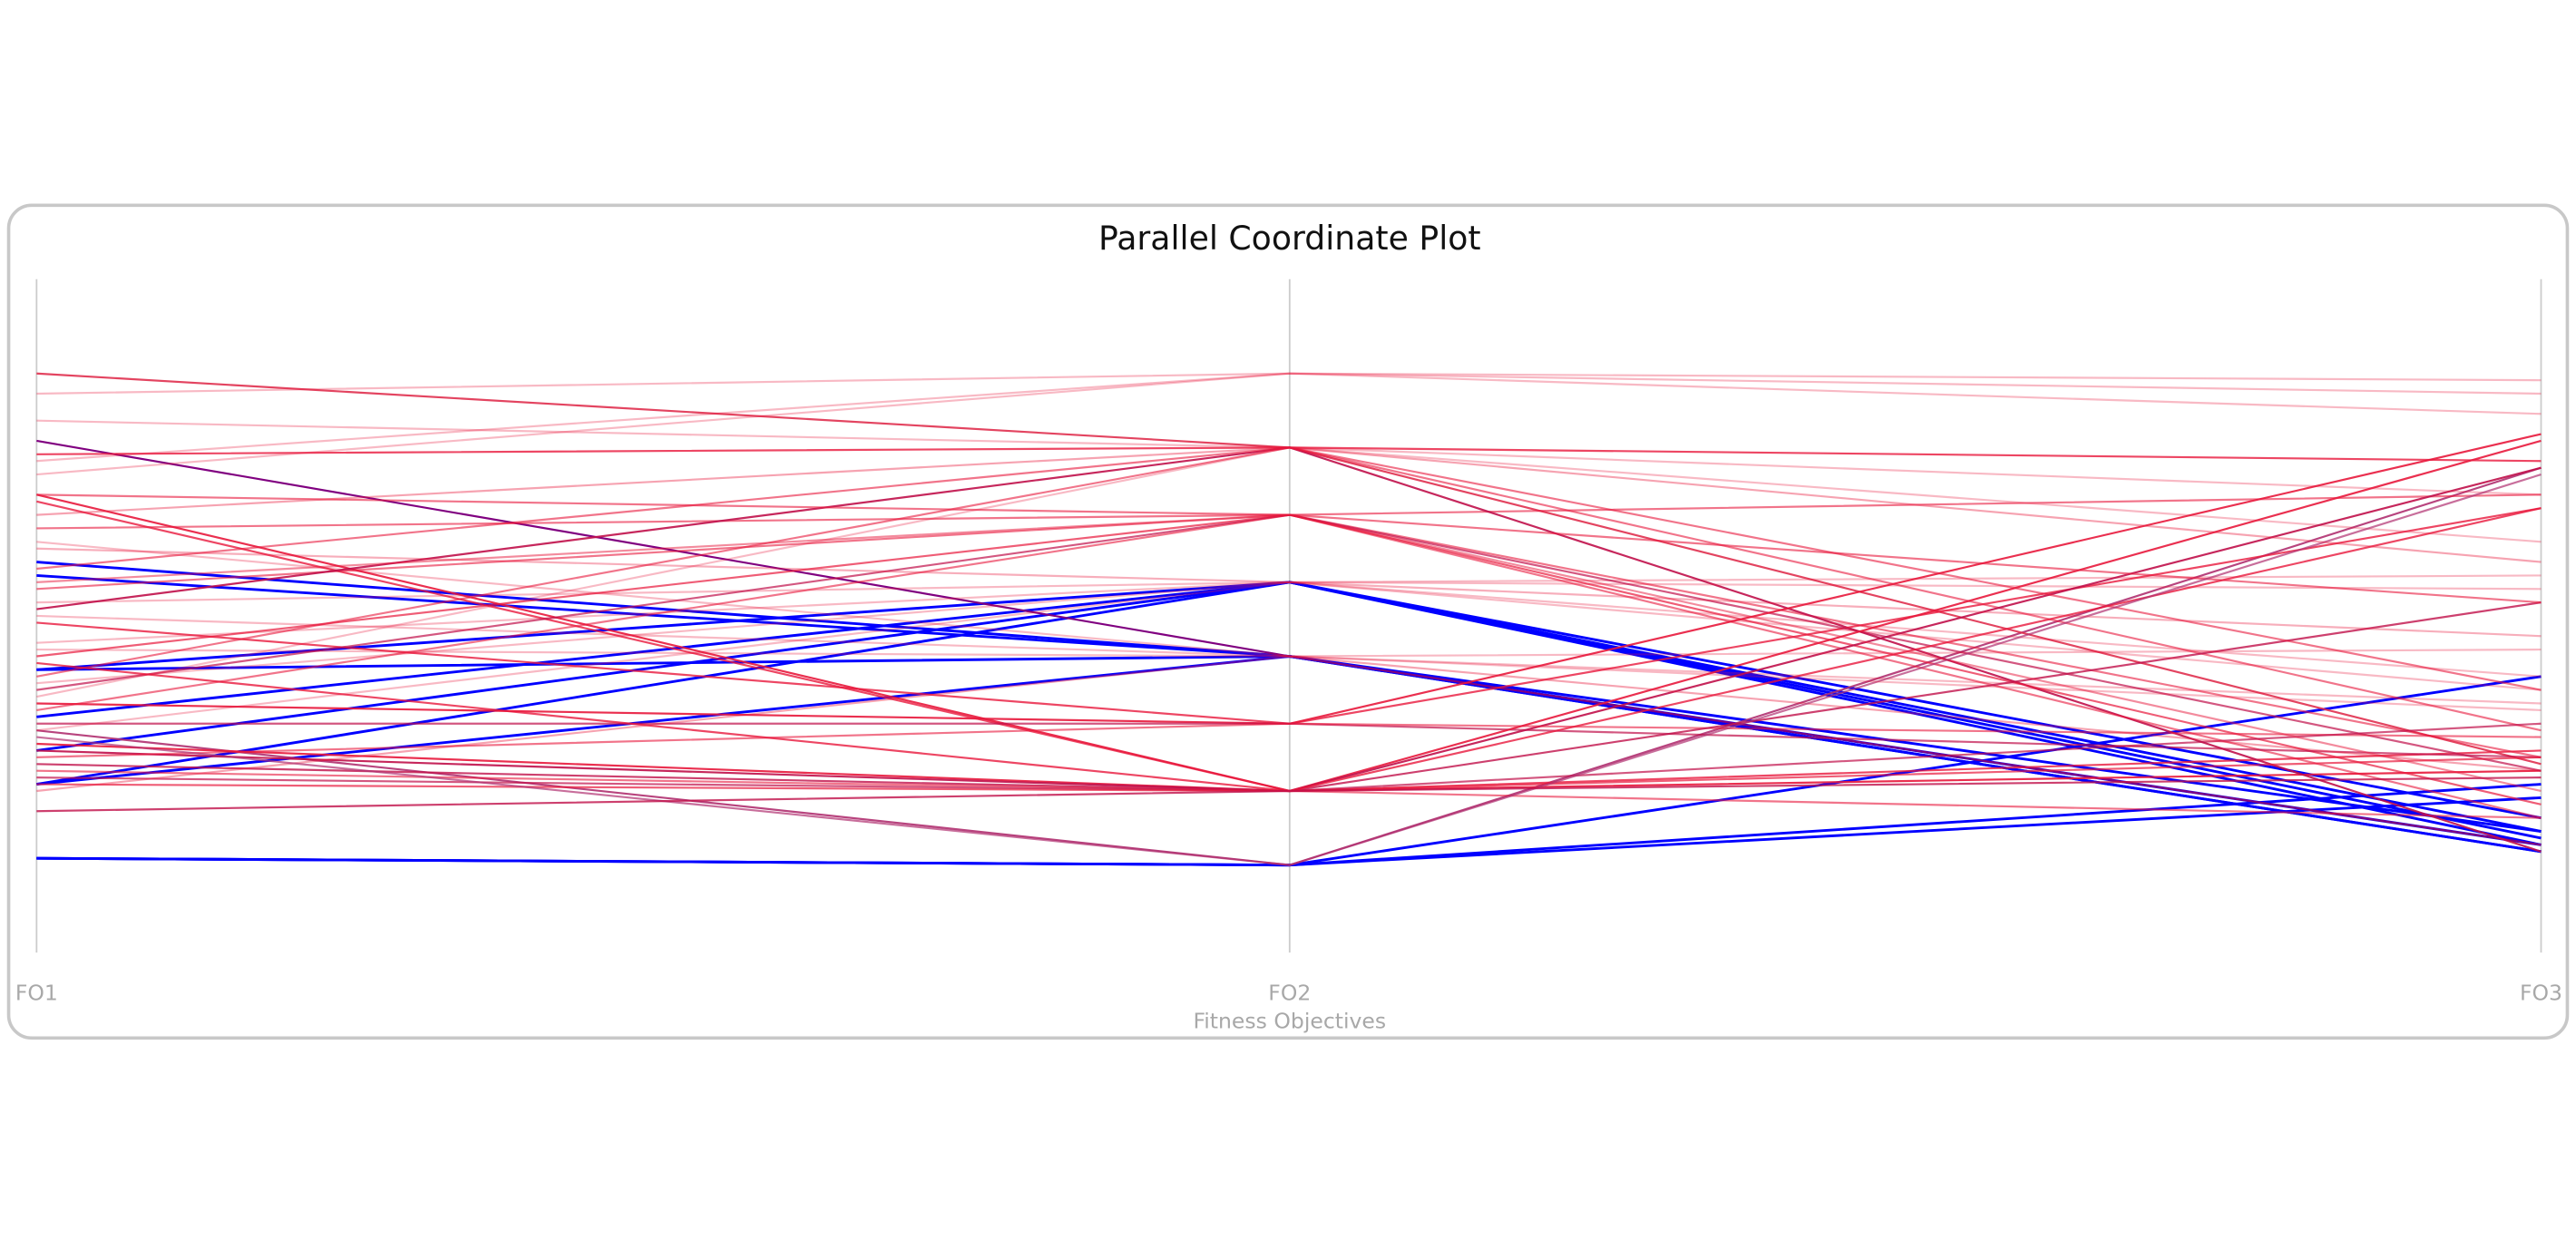  Describe the element at coordinates (1289, 1020) in the screenshot. I see `x-axis-title: Fitness Objectives` at that location.